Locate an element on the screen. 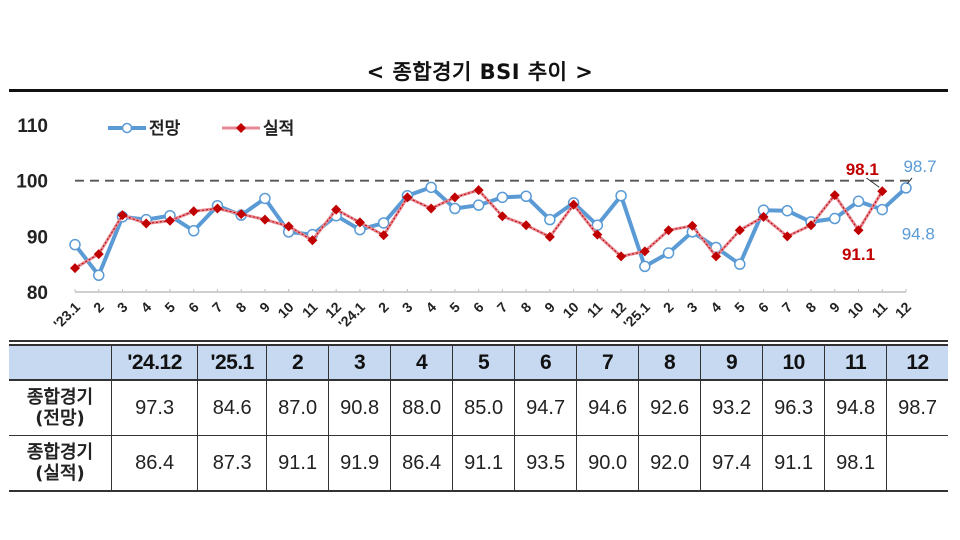  data-annotations: 98.1 91.1 98.7 94.8 is located at coordinates (889, 210).